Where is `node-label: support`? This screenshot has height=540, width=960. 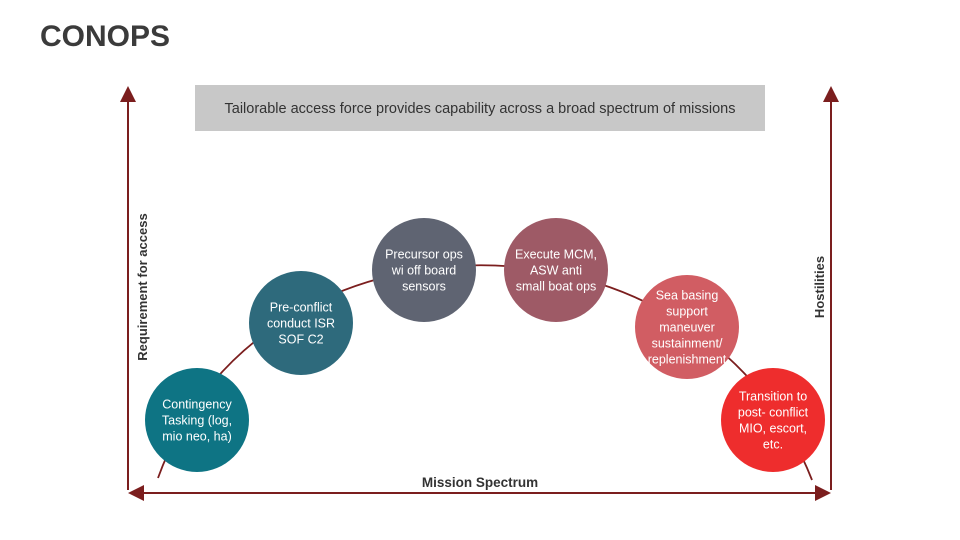
node-label: support is located at coordinates (687, 312).